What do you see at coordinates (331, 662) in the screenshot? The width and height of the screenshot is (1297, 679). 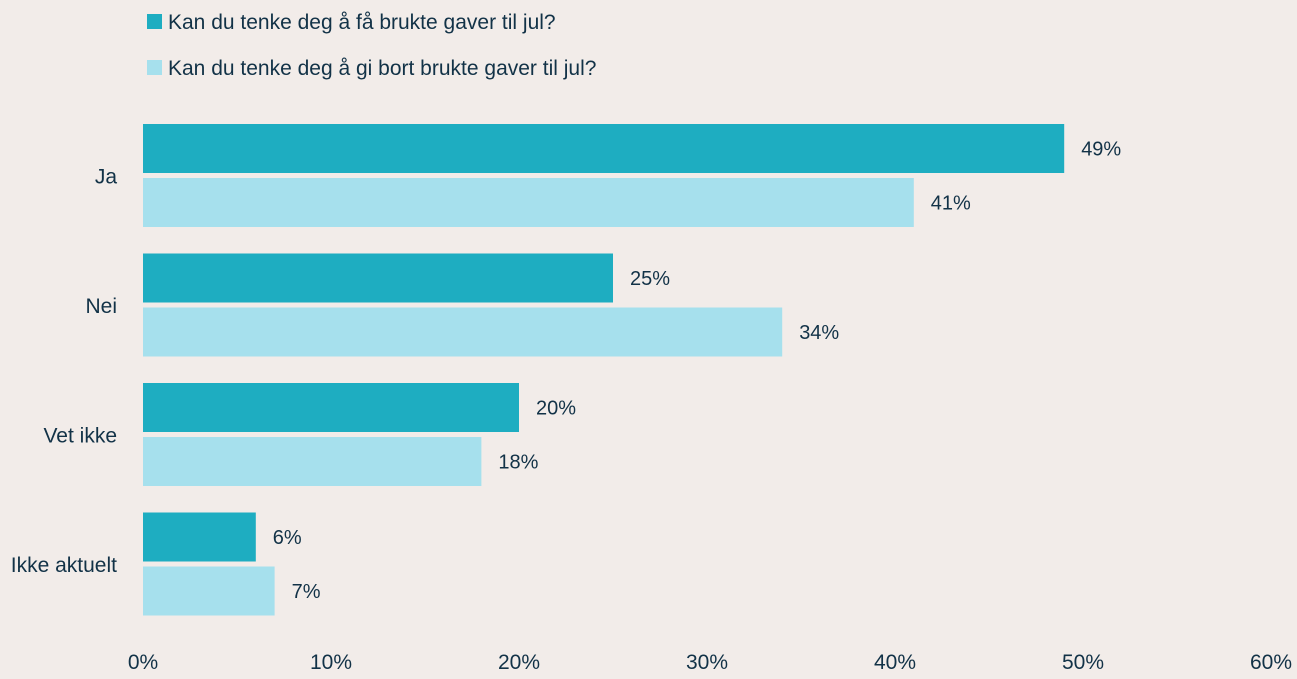 I see `x-tick-label-10: 10%` at bounding box center [331, 662].